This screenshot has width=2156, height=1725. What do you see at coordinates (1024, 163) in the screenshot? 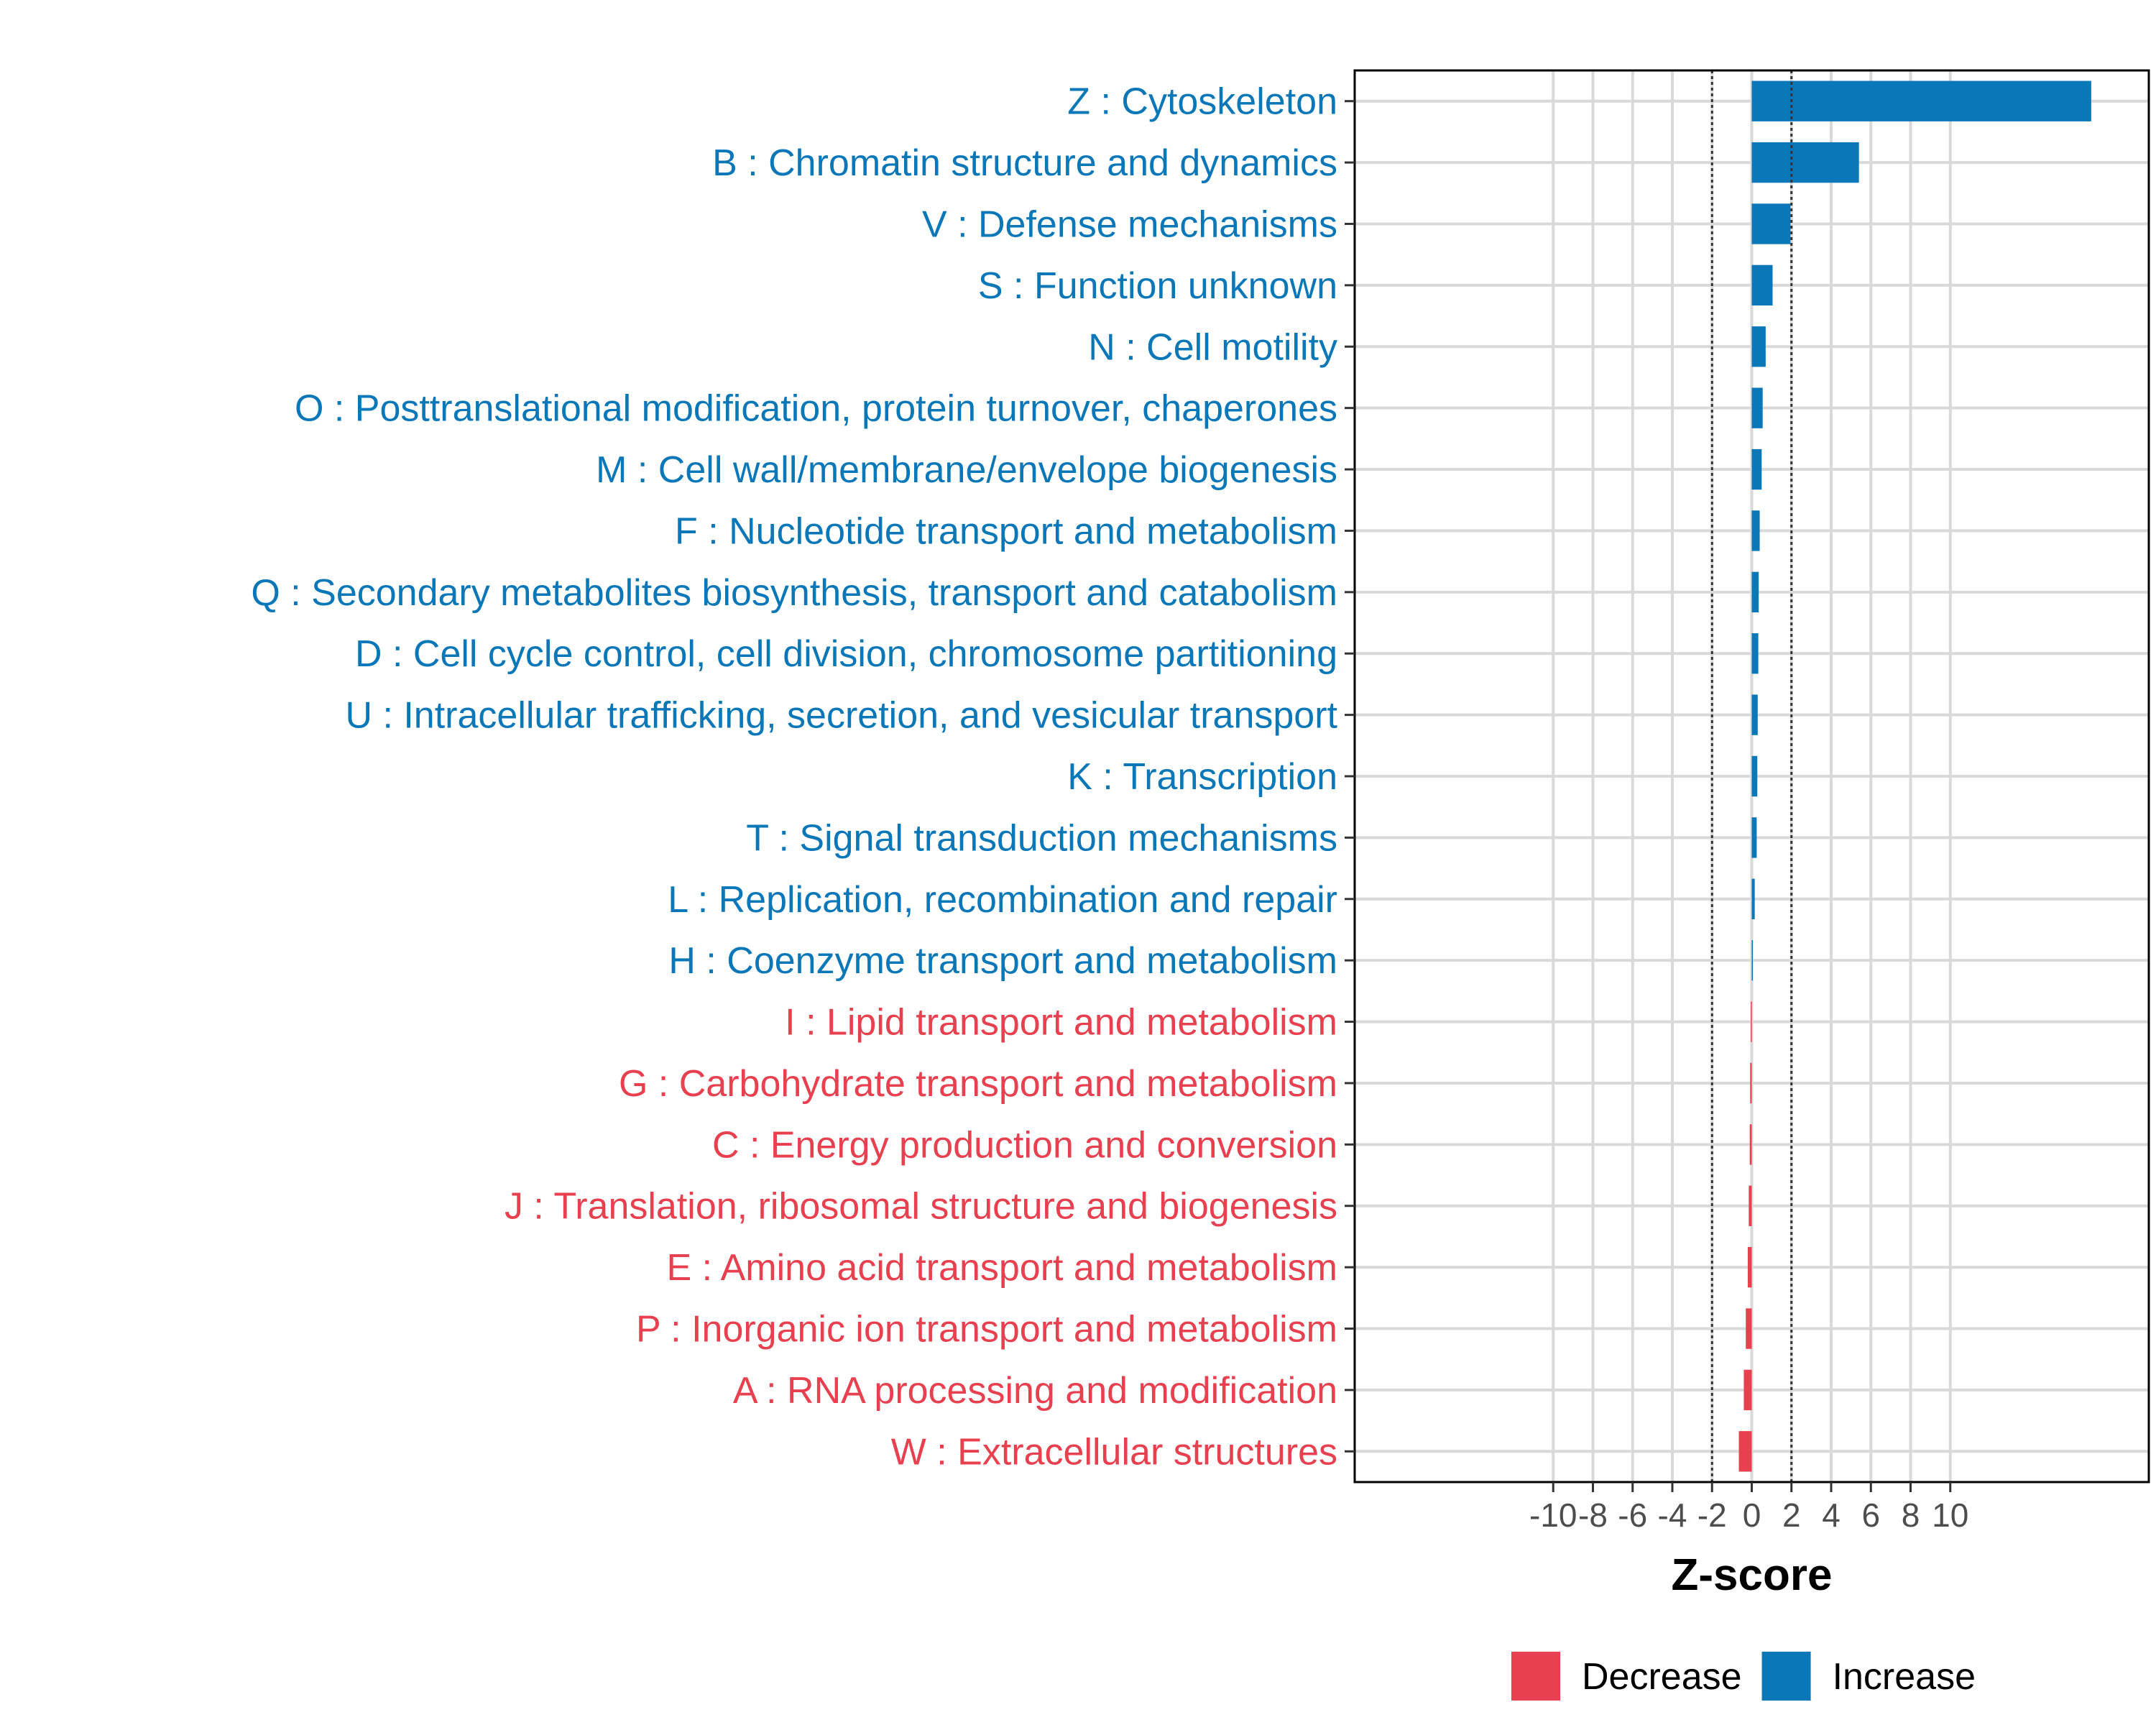
I see `category-label: B : Chromatin structure and dynamics` at bounding box center [1024, 163].